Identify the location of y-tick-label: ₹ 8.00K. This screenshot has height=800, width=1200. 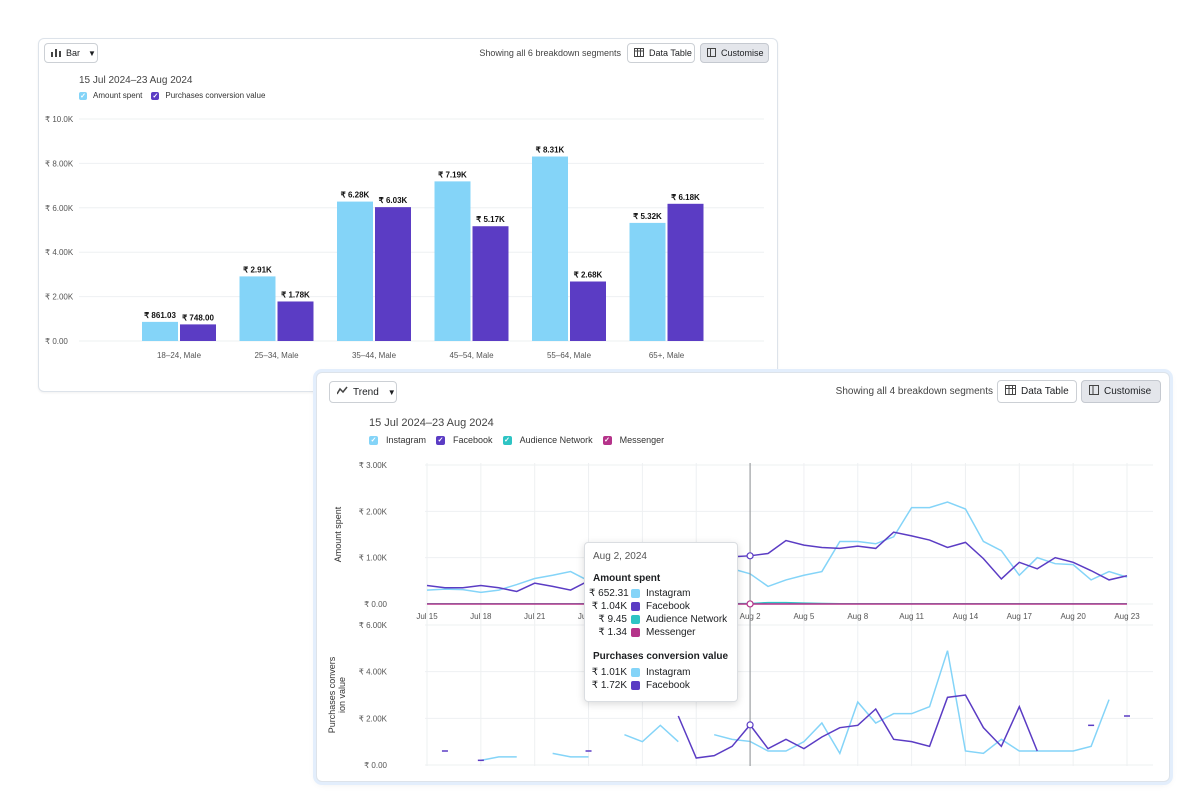
(59, 163).